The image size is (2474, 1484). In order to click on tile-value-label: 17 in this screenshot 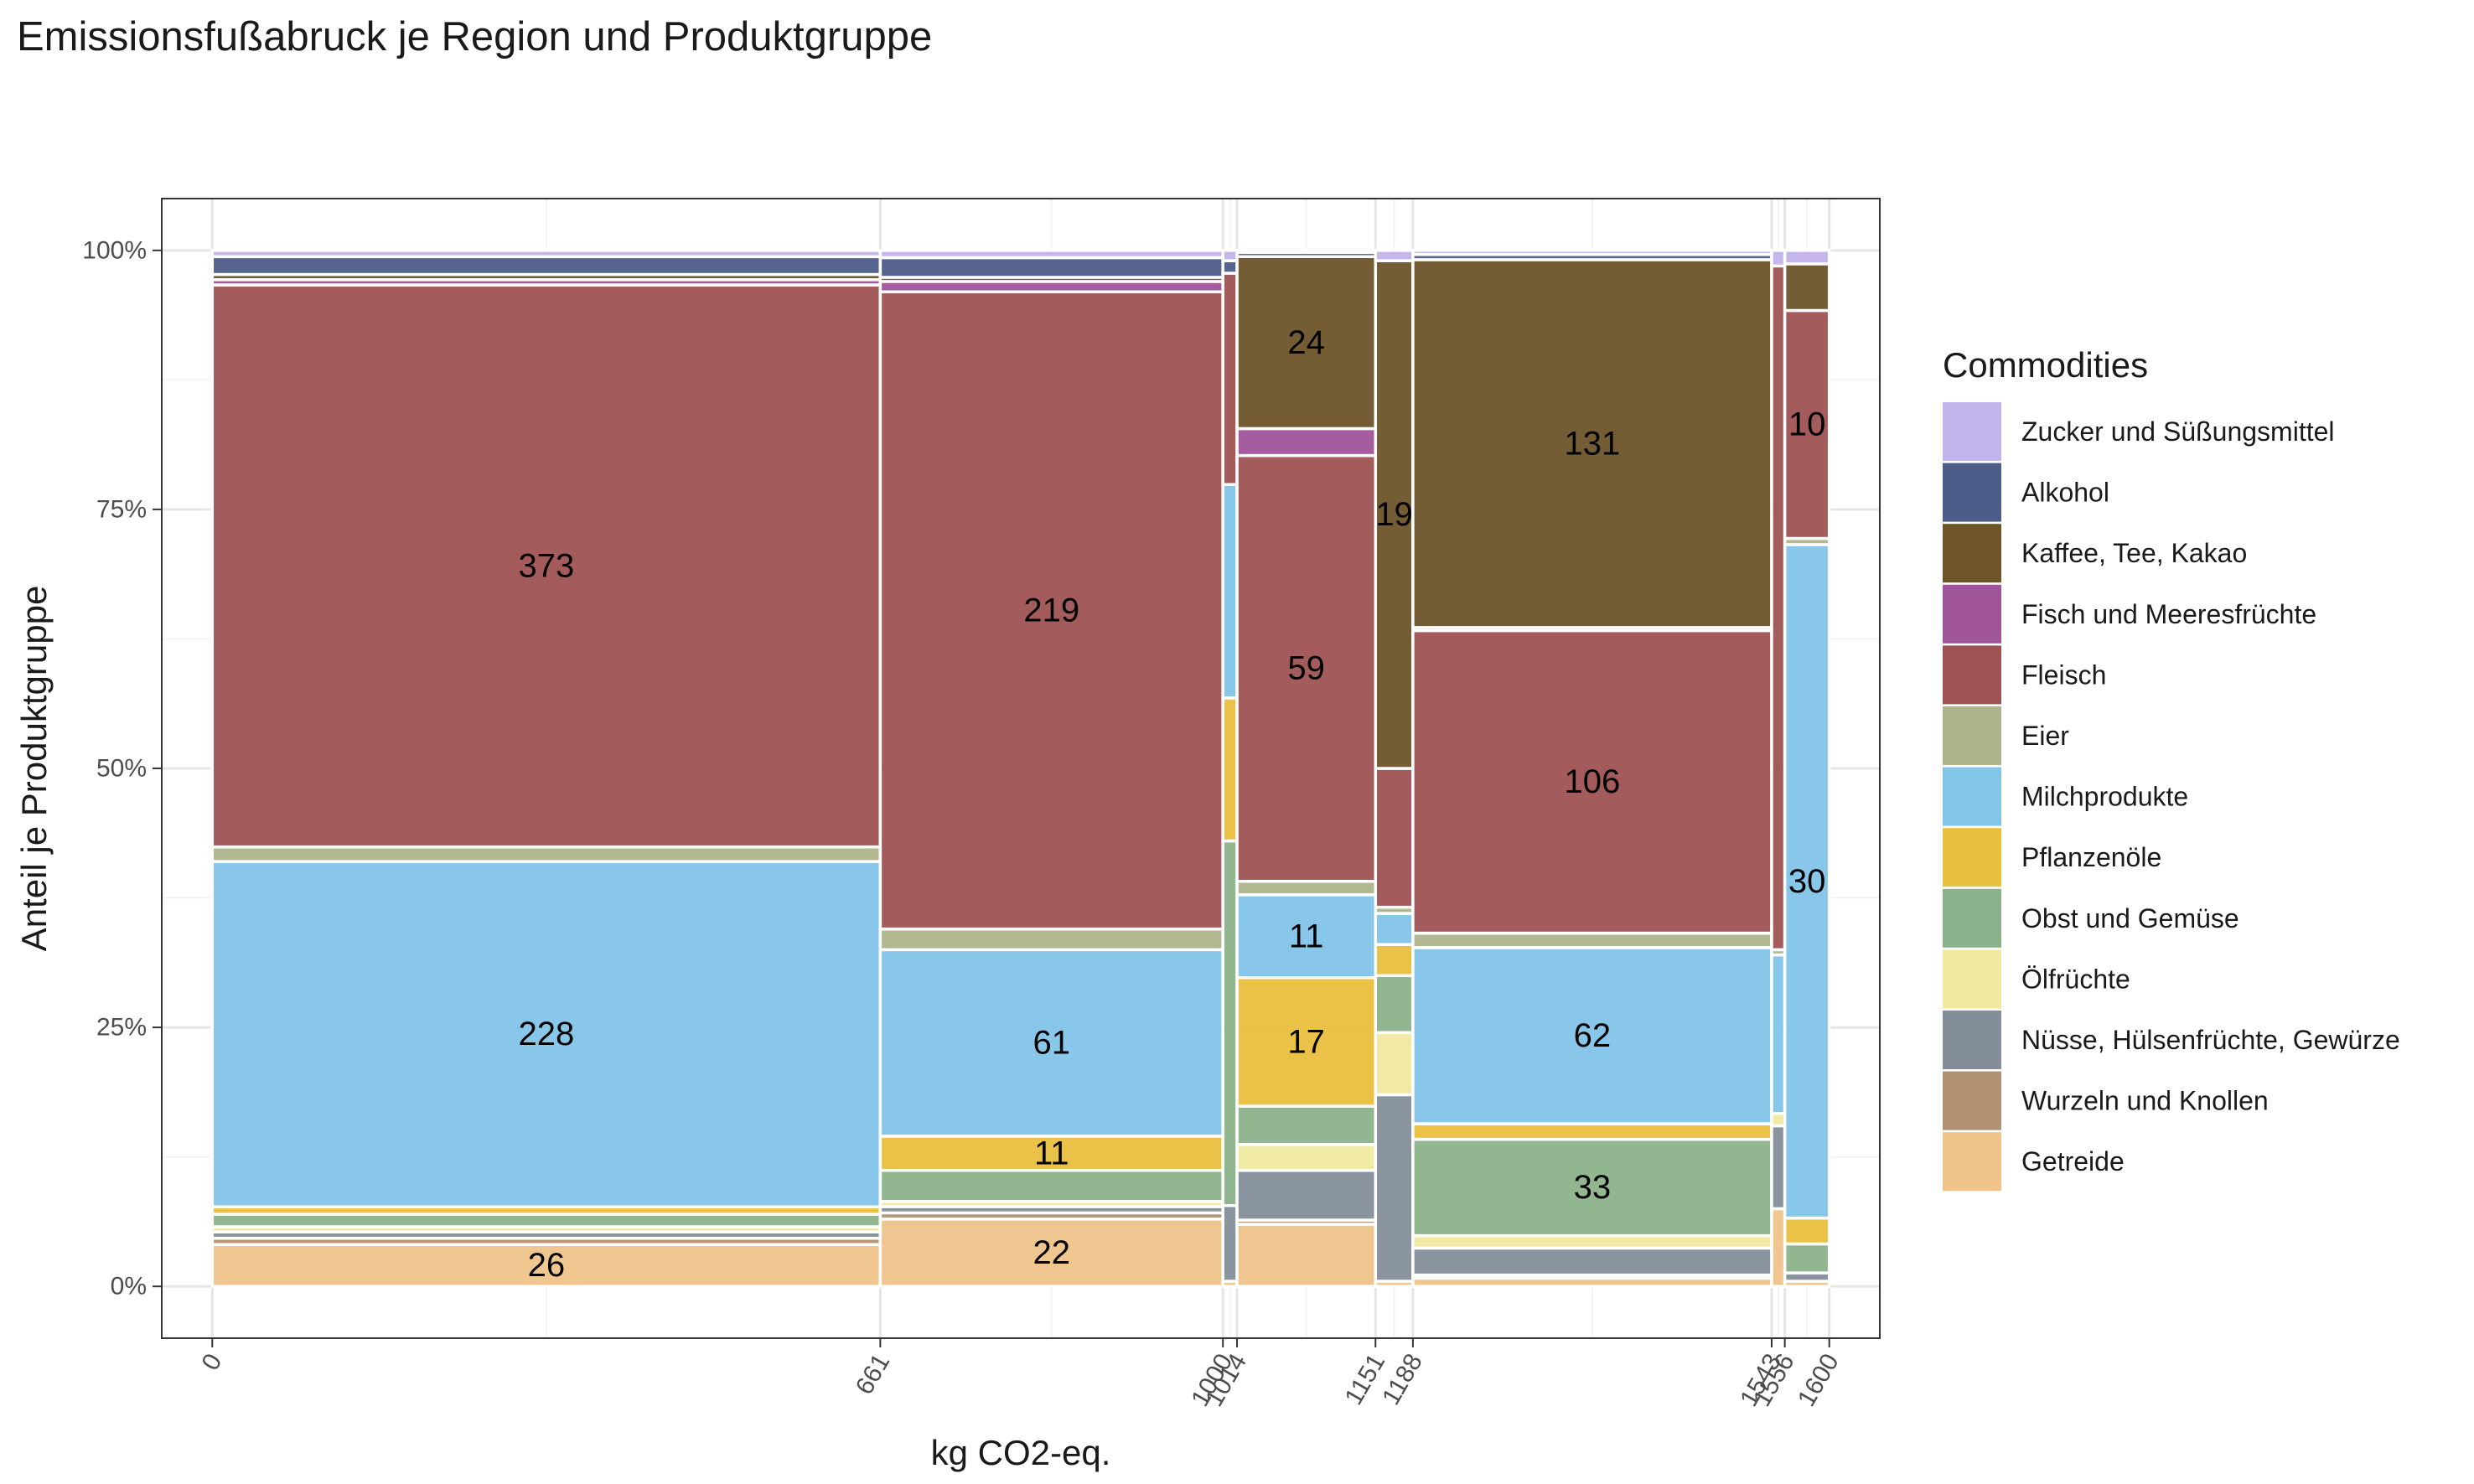, I will do `click(1306, 1042)`.